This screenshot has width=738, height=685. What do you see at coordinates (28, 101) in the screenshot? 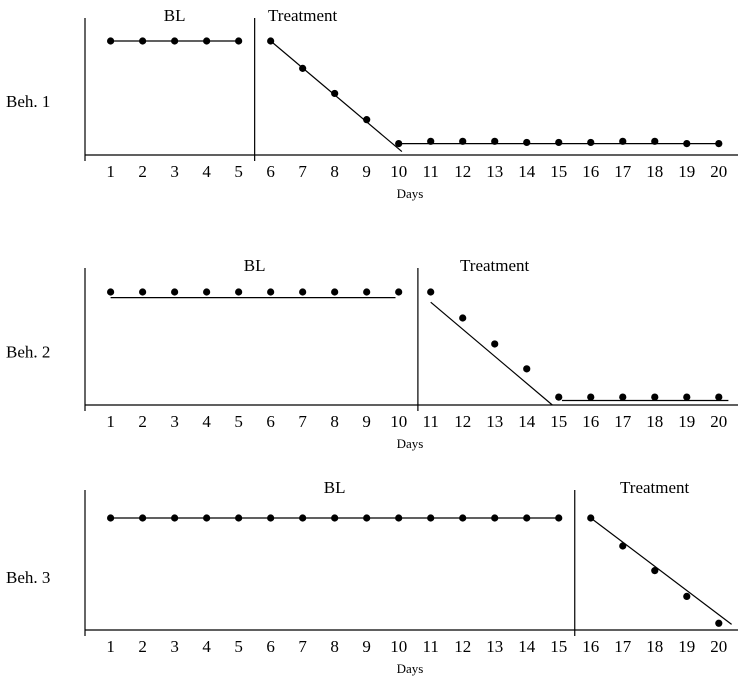
I see `y-axis-label: Beh. 1` at bounding box center [28, 101].